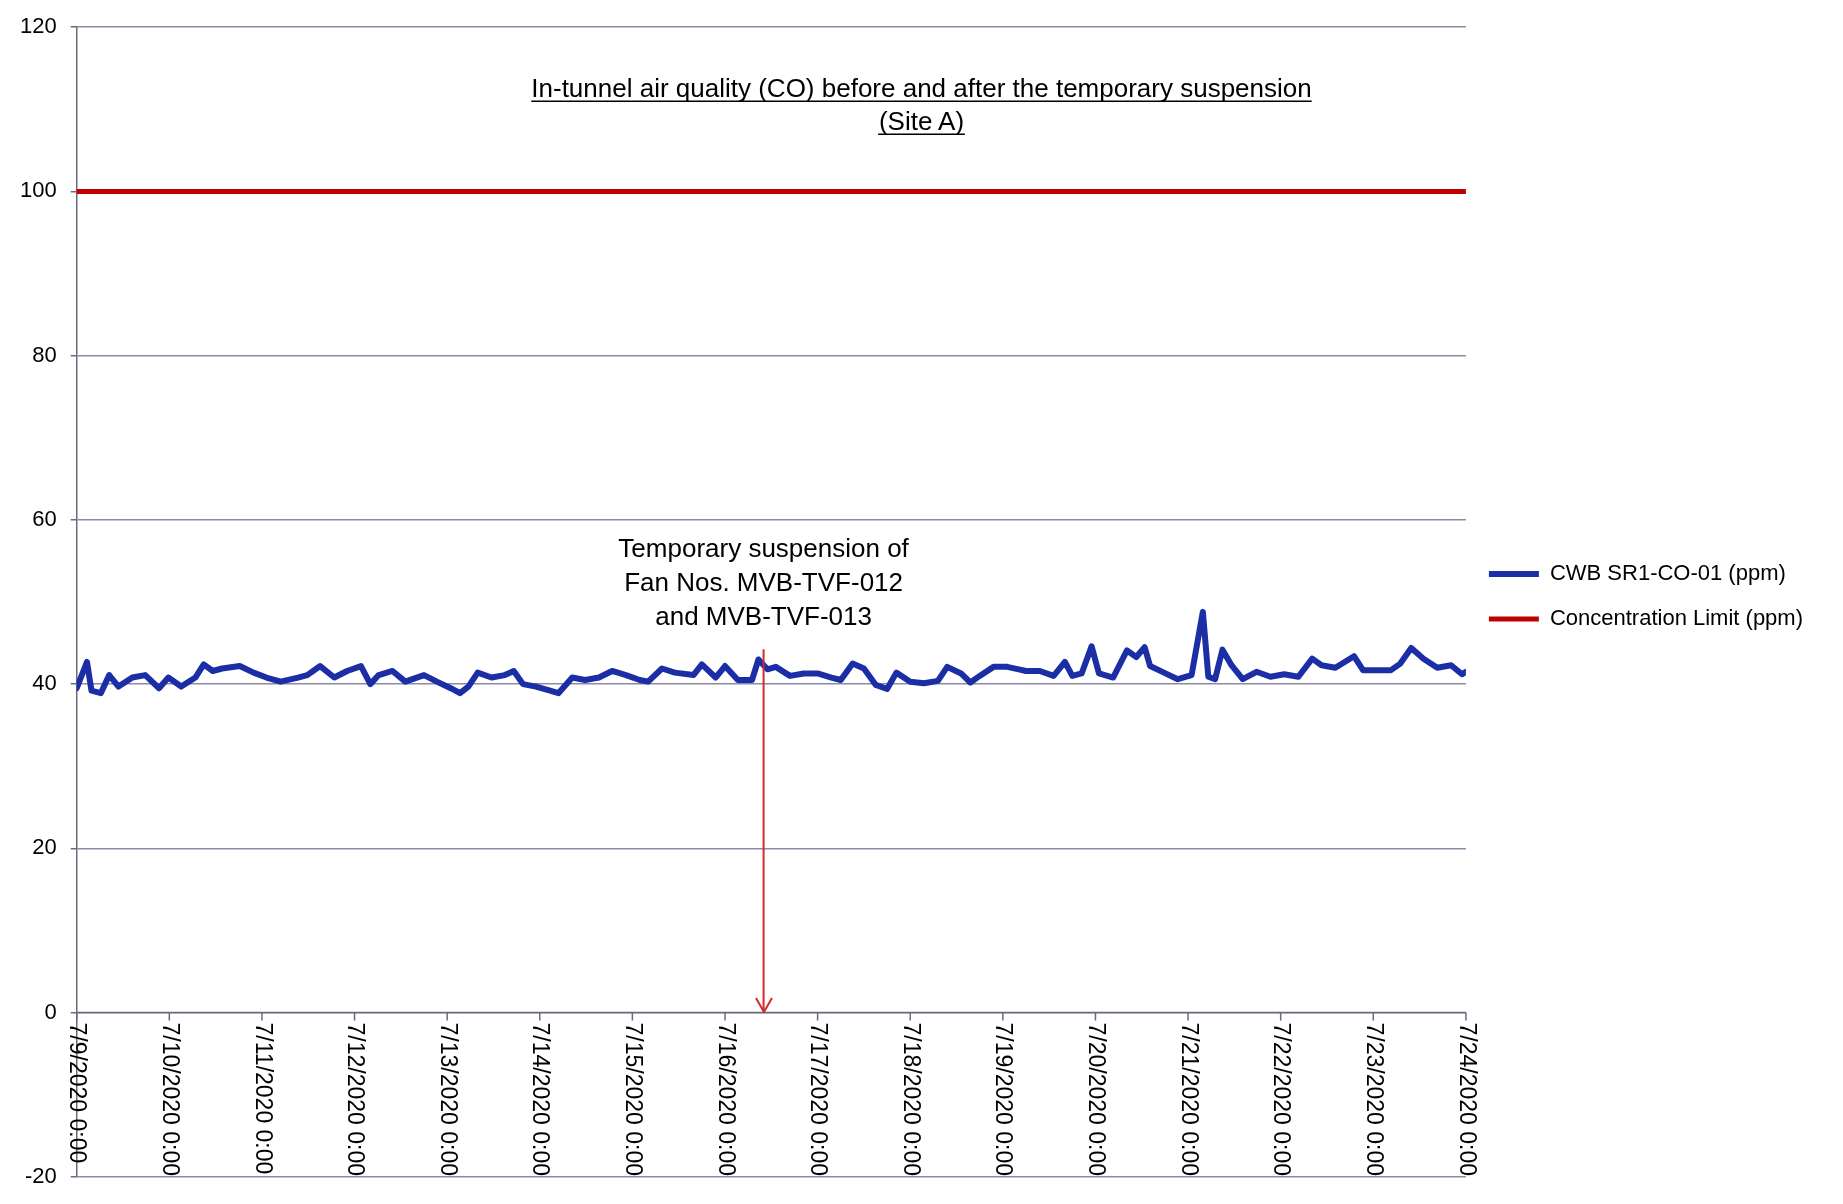  What do you see at coordinates (1282, 1099) in the screenshot?
I see `x-tick-label: 7/22/2020 0:00` at bounding box center [1282, 1099].